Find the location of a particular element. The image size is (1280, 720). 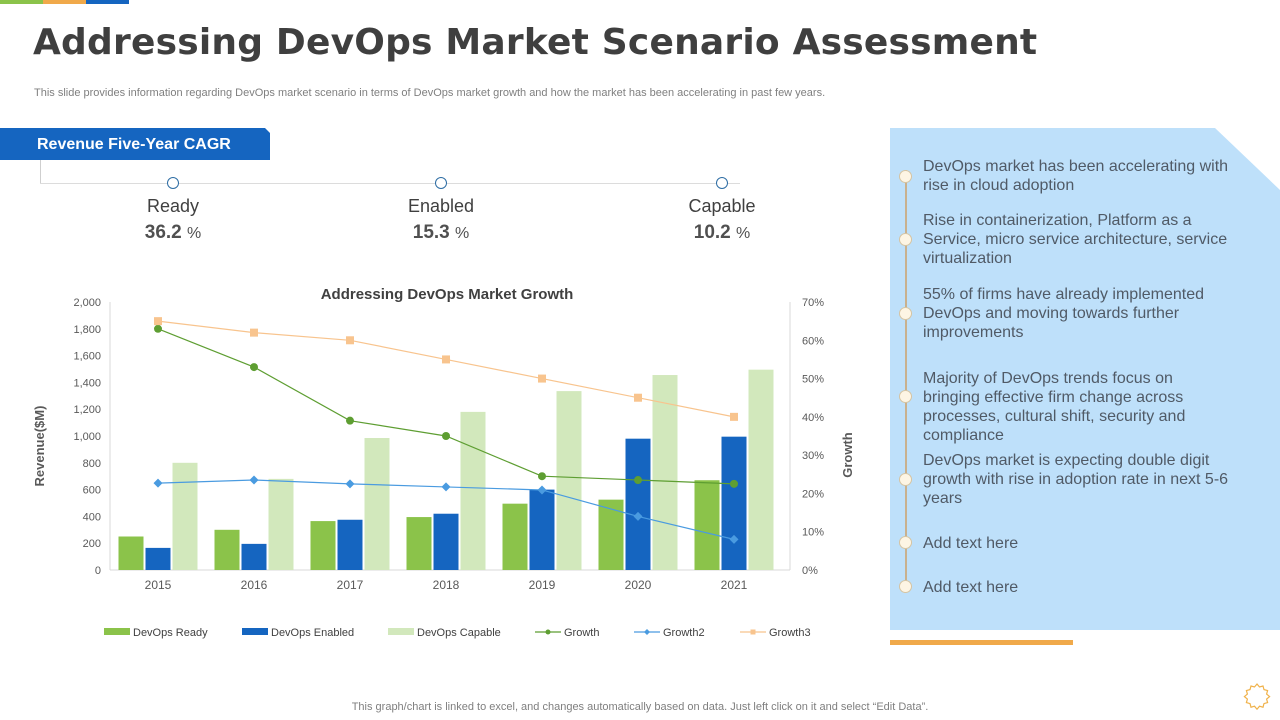

cagr-item-ready: Ready 36.2 % is located at coordinates (173, 210).